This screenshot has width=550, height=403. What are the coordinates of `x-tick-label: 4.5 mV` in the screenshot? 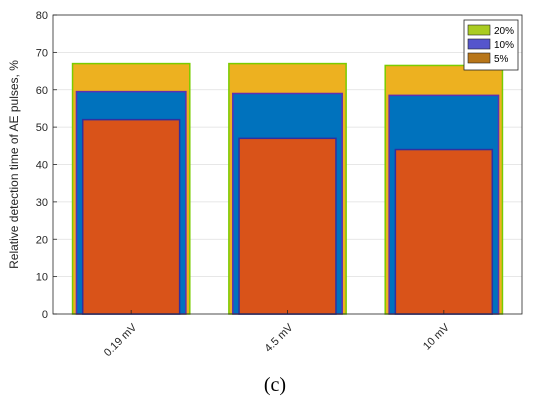 It's located at (279, 338).